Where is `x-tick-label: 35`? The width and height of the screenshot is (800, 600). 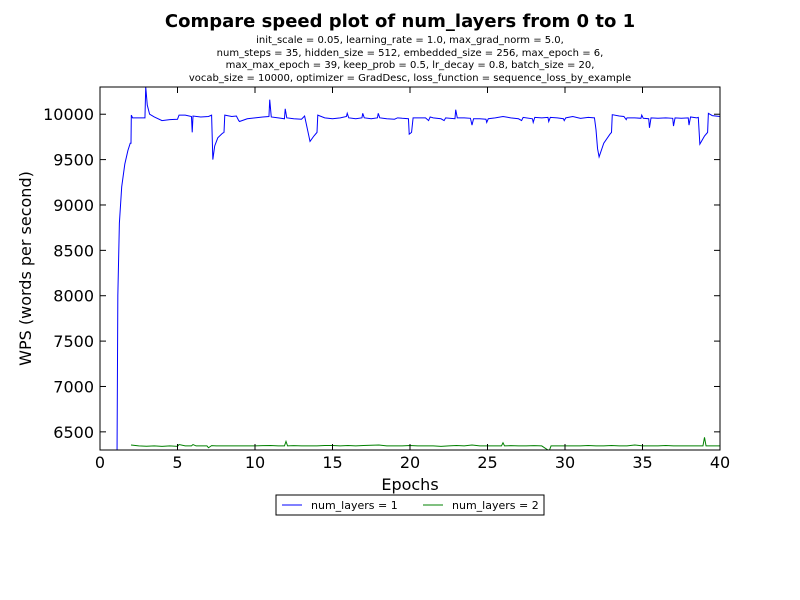 x-tick-label: 35 is located at coordinates (642, 462).